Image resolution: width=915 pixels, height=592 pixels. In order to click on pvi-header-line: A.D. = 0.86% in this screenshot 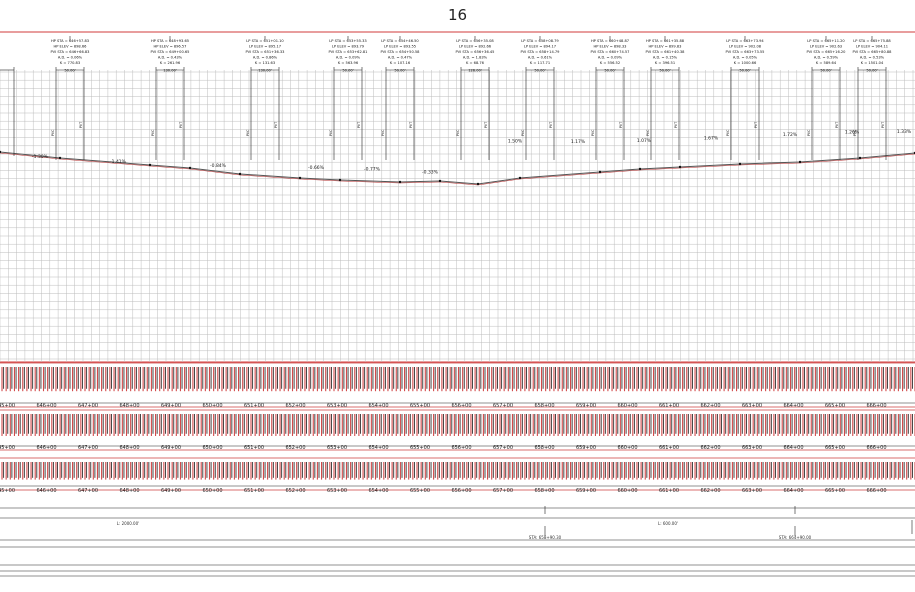, I will do `click(265, 58)`.